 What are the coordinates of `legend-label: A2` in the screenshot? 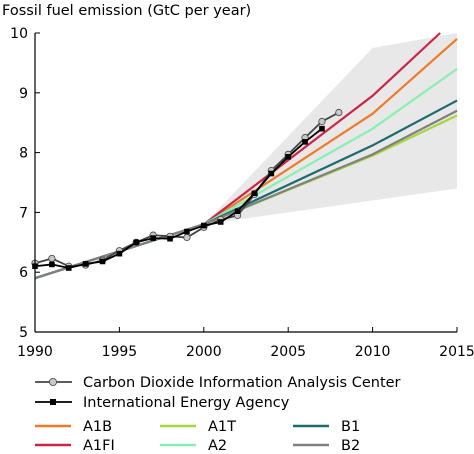 It's located at (217, 446).